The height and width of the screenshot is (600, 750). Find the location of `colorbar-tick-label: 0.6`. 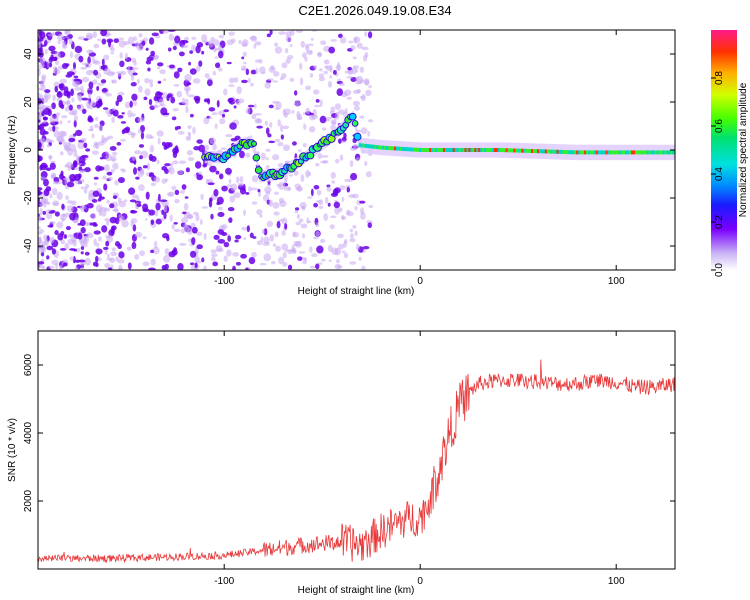

colorbar-tick-label: 0.6 is located at coordinates (719, 126).